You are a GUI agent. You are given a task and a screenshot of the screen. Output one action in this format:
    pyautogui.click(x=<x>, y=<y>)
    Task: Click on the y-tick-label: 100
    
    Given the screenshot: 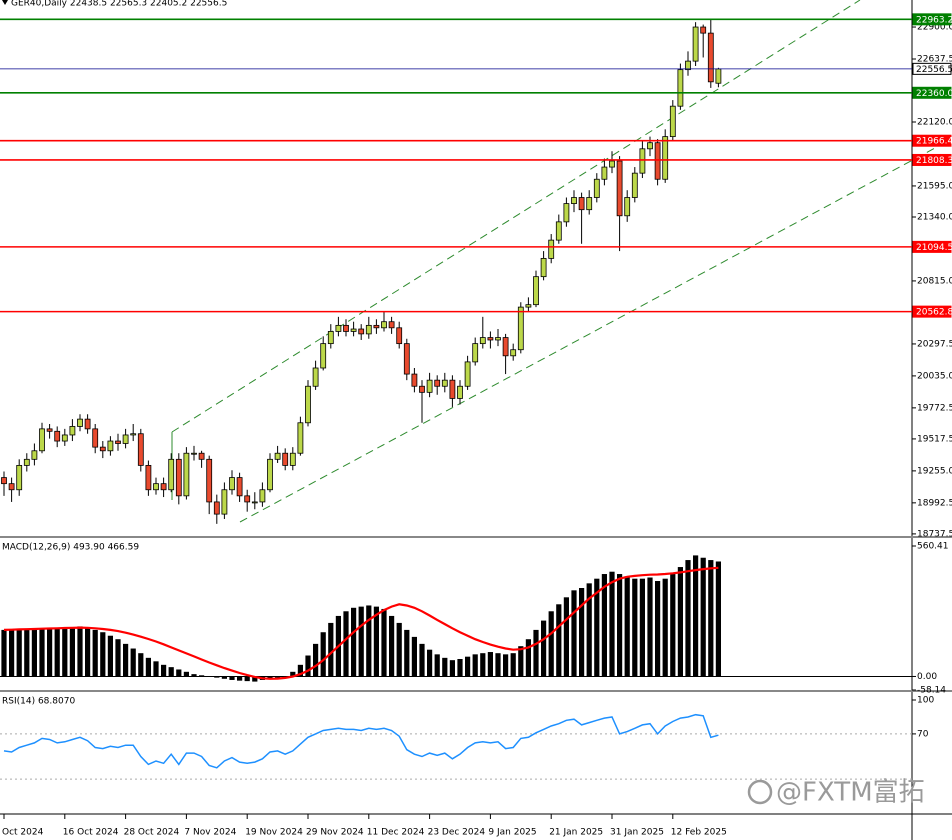 What is the action you would take?
    pyautogui.click(x=925, y=701)
    